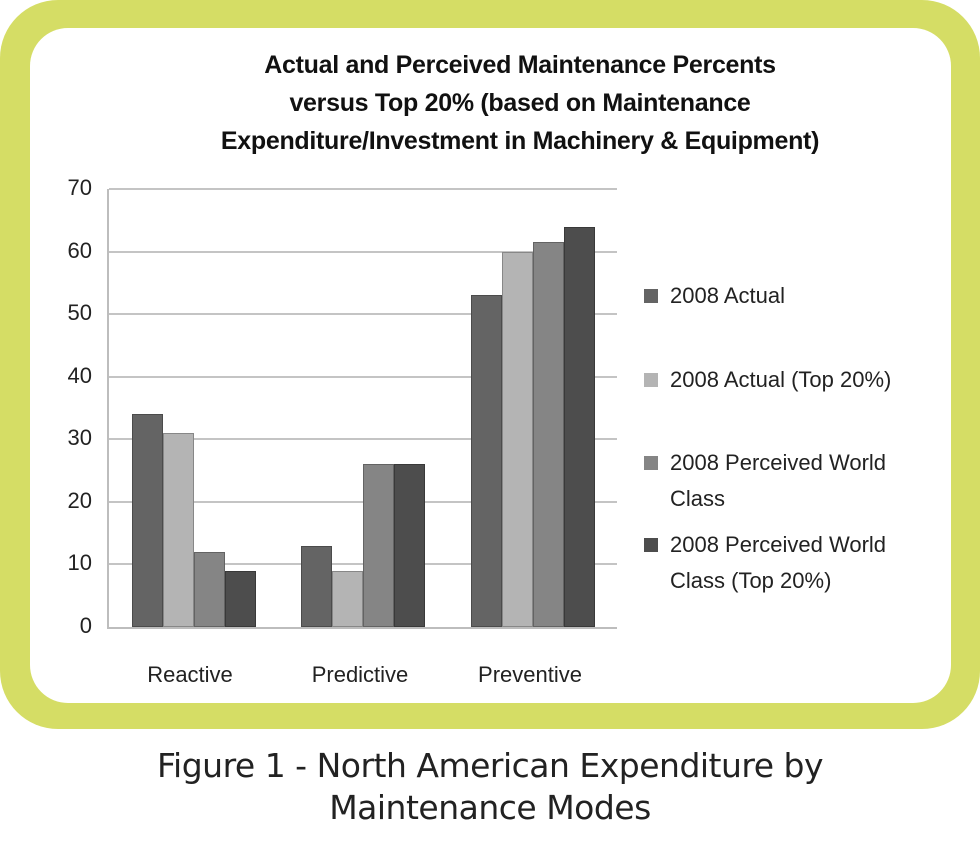 The height and width of the screenshot is (845, 980). What do you see at coordinates (85, 625) in the screenshot?
I see `y-tick-label: 0` at bounding box center [85, 625].